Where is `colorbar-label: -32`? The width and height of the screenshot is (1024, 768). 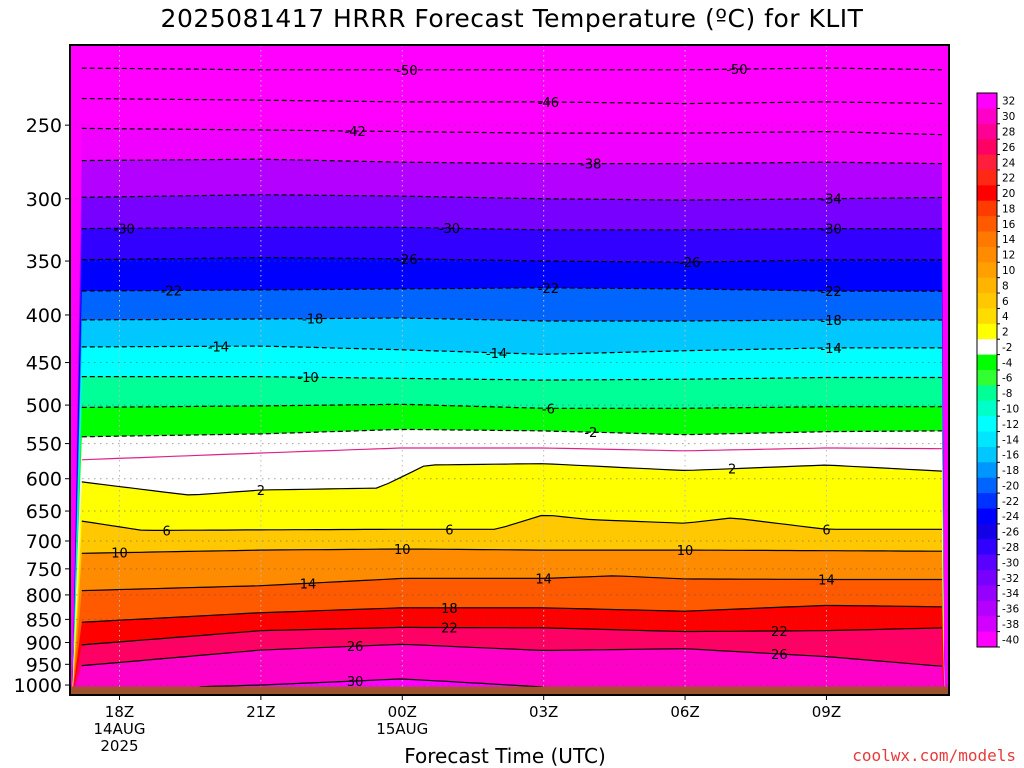
colorbar-label: -32 is located at coordinates (1010, 579).